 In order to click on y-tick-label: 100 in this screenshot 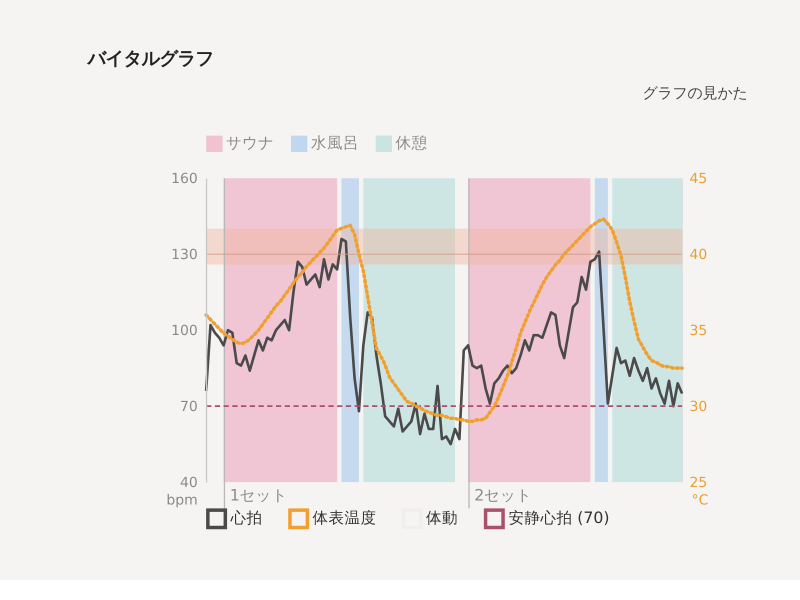, I will do `click(184, 330)`.